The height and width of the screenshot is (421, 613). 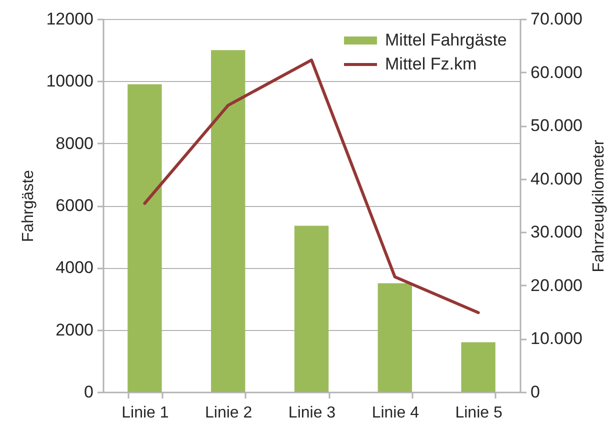 What do you see at coordinates (75, 268) in the screenshot?
I see `y-tick-label: 4000` at bounding box center [75, 268].